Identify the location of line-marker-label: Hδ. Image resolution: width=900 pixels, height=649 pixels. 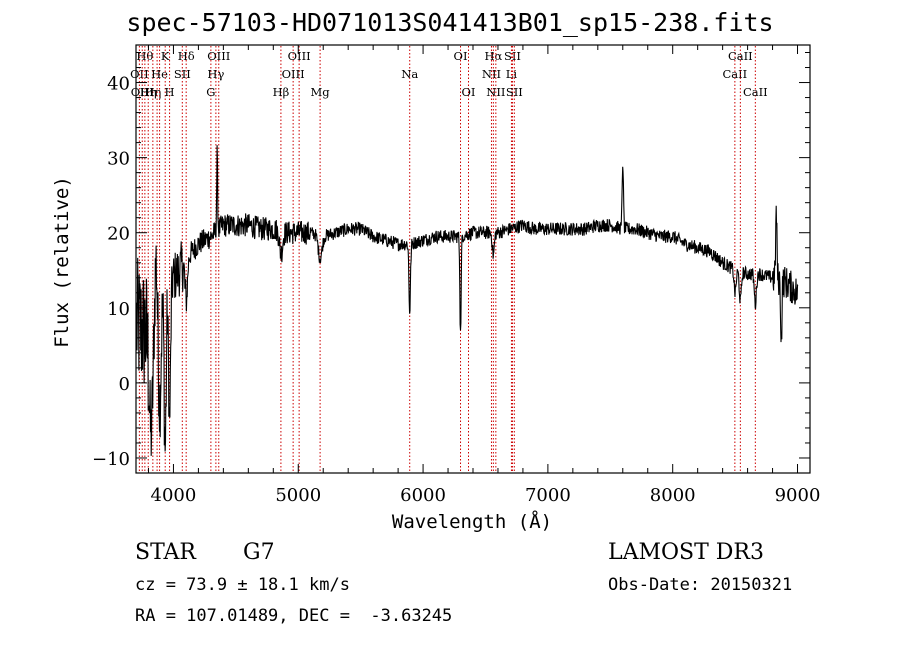
(186, 56).